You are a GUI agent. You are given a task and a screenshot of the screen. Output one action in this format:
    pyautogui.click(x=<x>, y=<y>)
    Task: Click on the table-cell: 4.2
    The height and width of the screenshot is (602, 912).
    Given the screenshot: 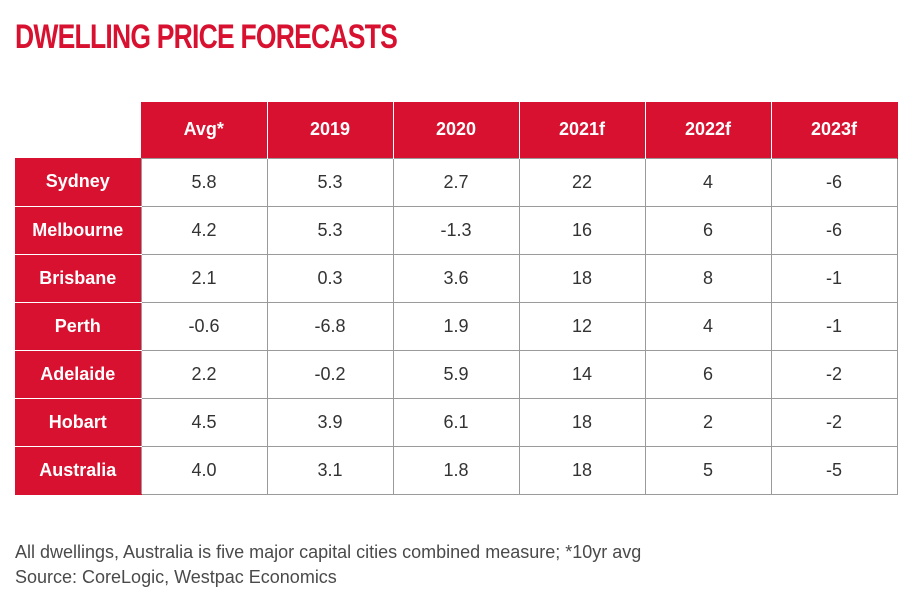 What is the action you would take?
    pyautogui.click(x=204, y=230)
    